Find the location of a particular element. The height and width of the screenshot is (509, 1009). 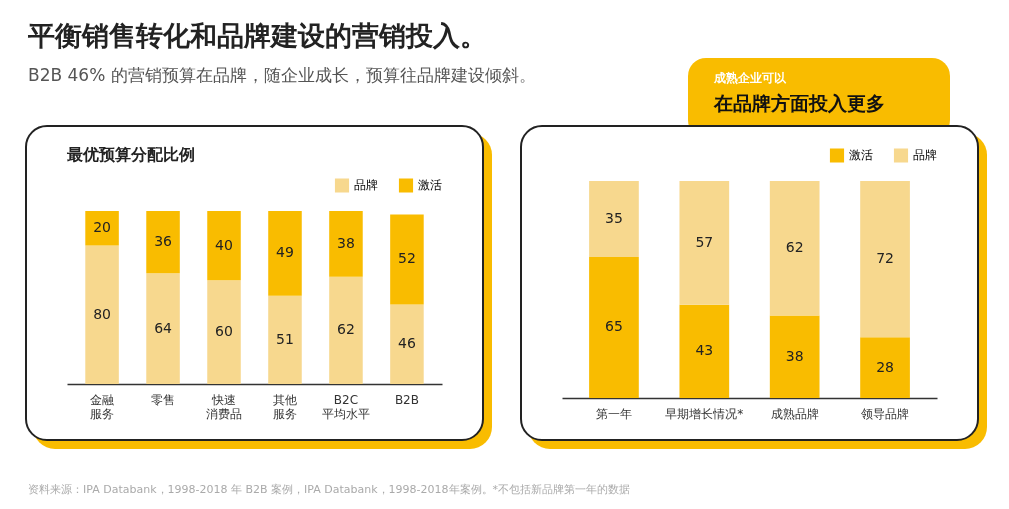

data-label: 65 is located at coordinates (614, 326).